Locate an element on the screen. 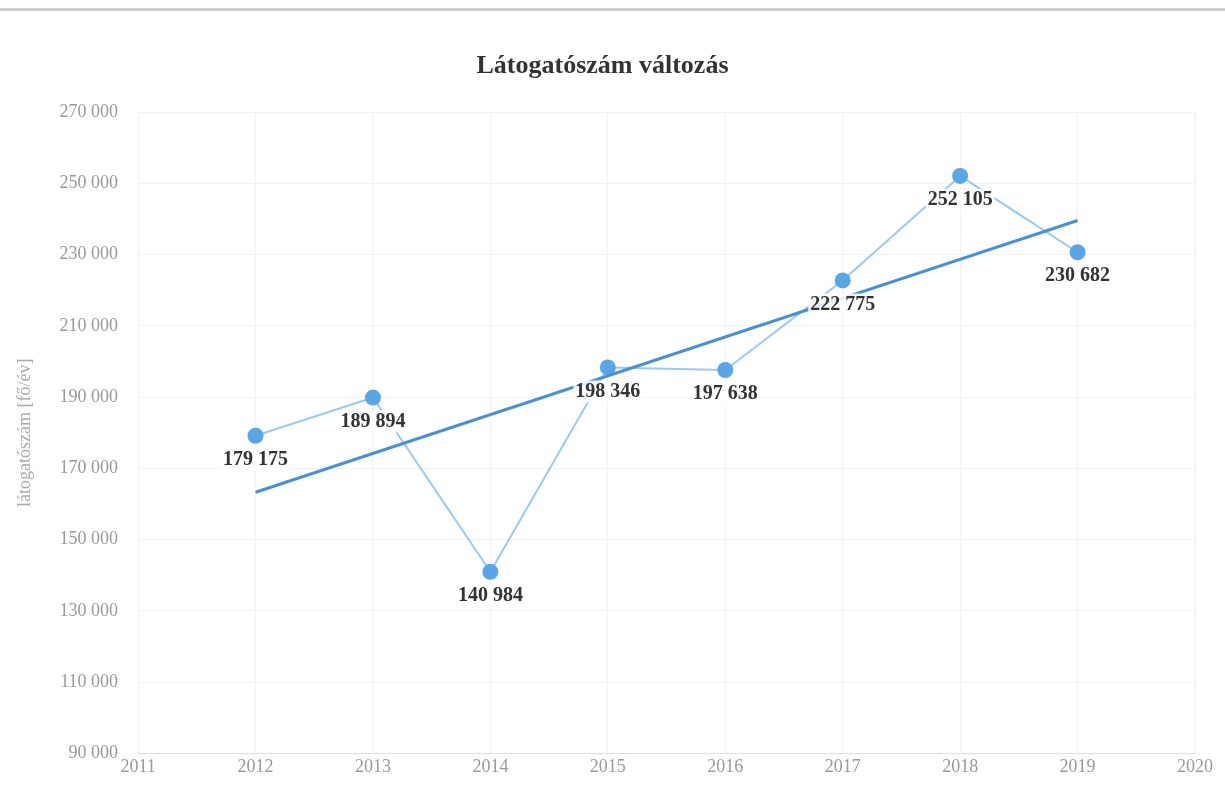 Image resolution: width=1225 pixels, height=794 pixels. x-tick-label: 2014 is located at coordinates (490, 765).